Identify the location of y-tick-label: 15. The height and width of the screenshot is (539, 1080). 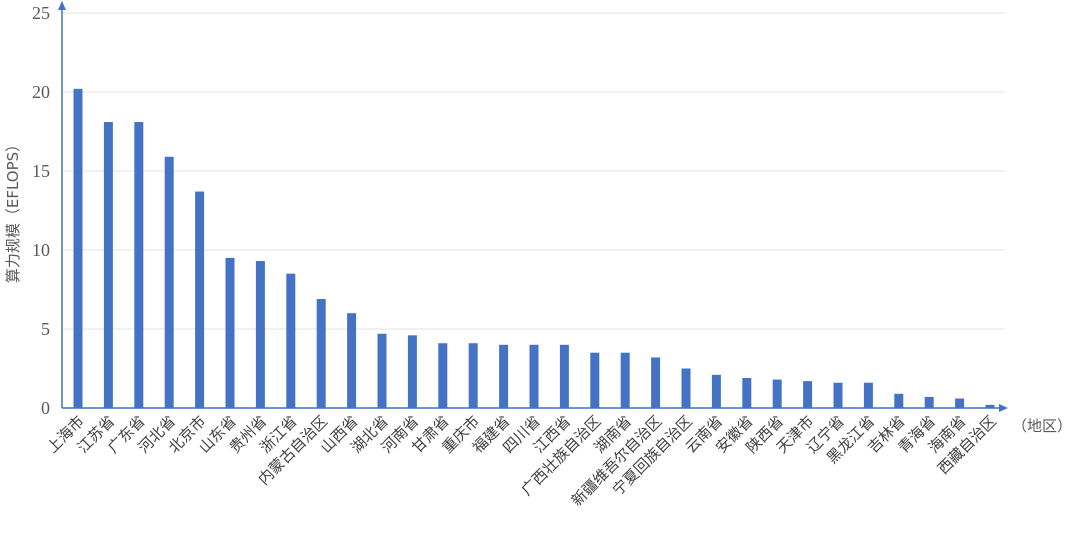
(41, 171).